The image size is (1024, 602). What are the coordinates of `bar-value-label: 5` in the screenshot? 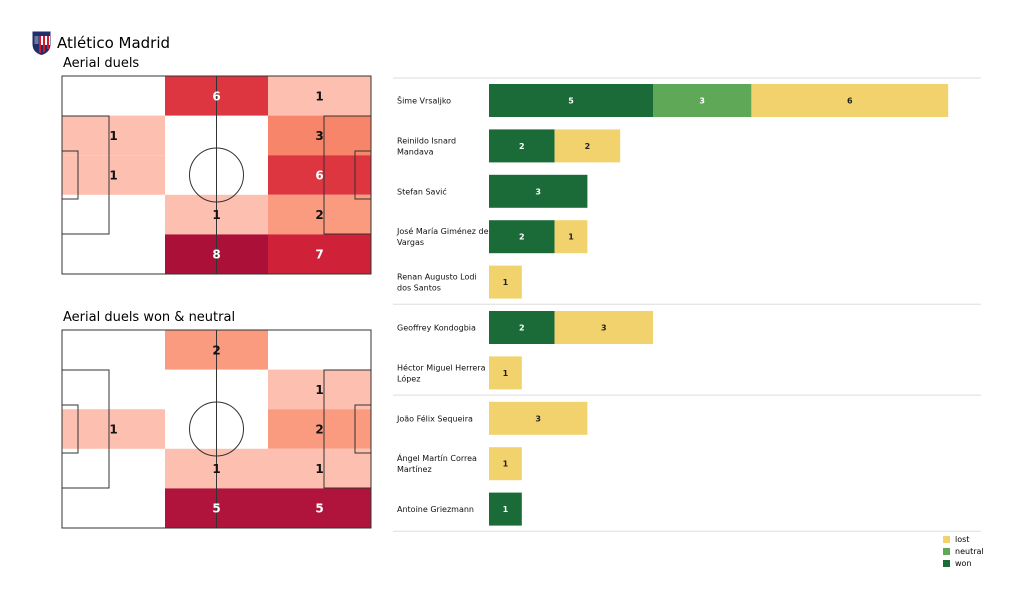 It's located at (571, 101).